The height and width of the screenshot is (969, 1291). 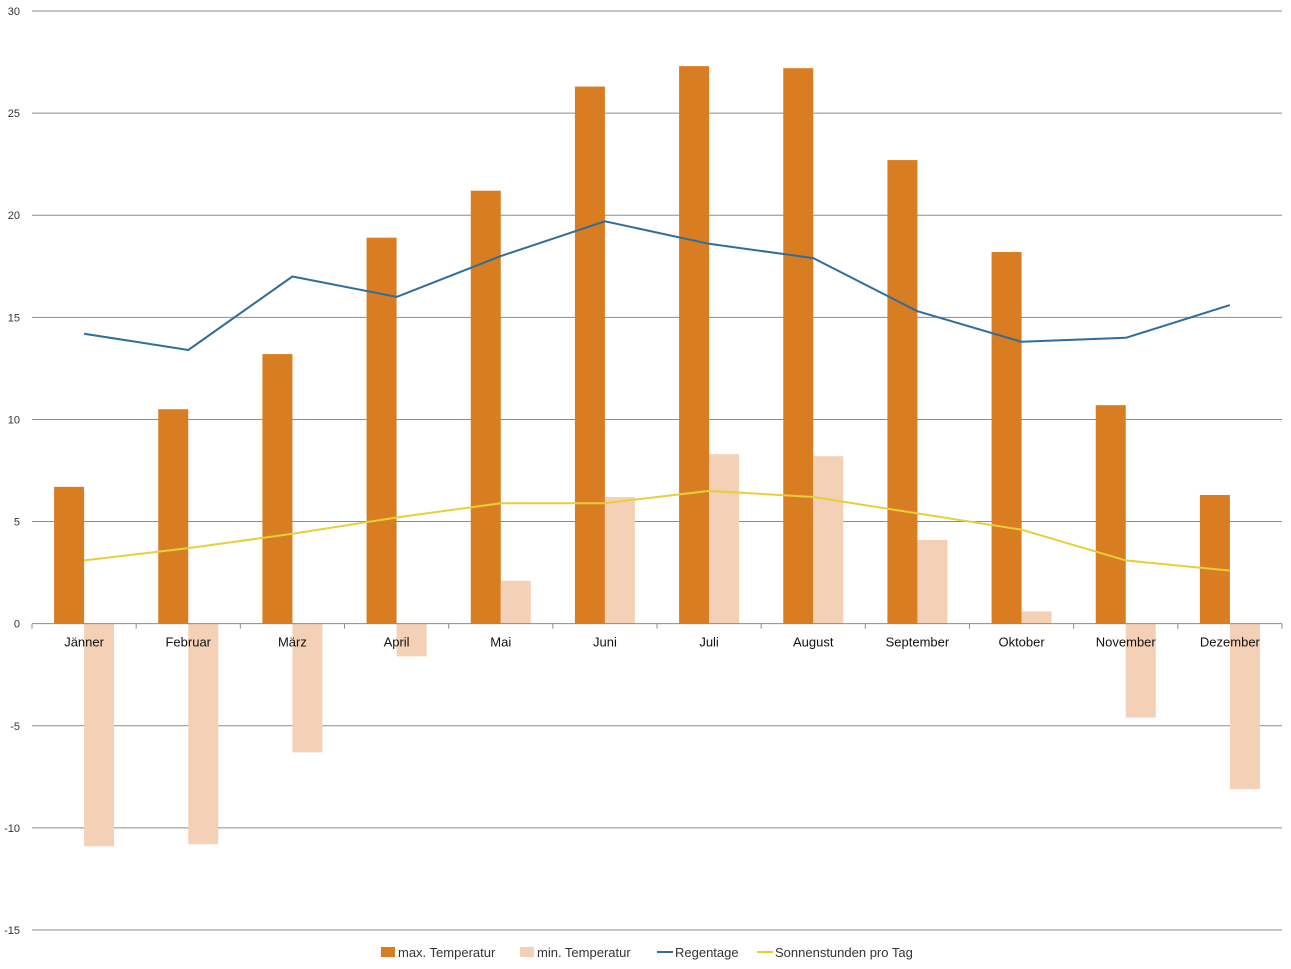 I want to click on y-tick-label: 0, so click(x=17, y=625).